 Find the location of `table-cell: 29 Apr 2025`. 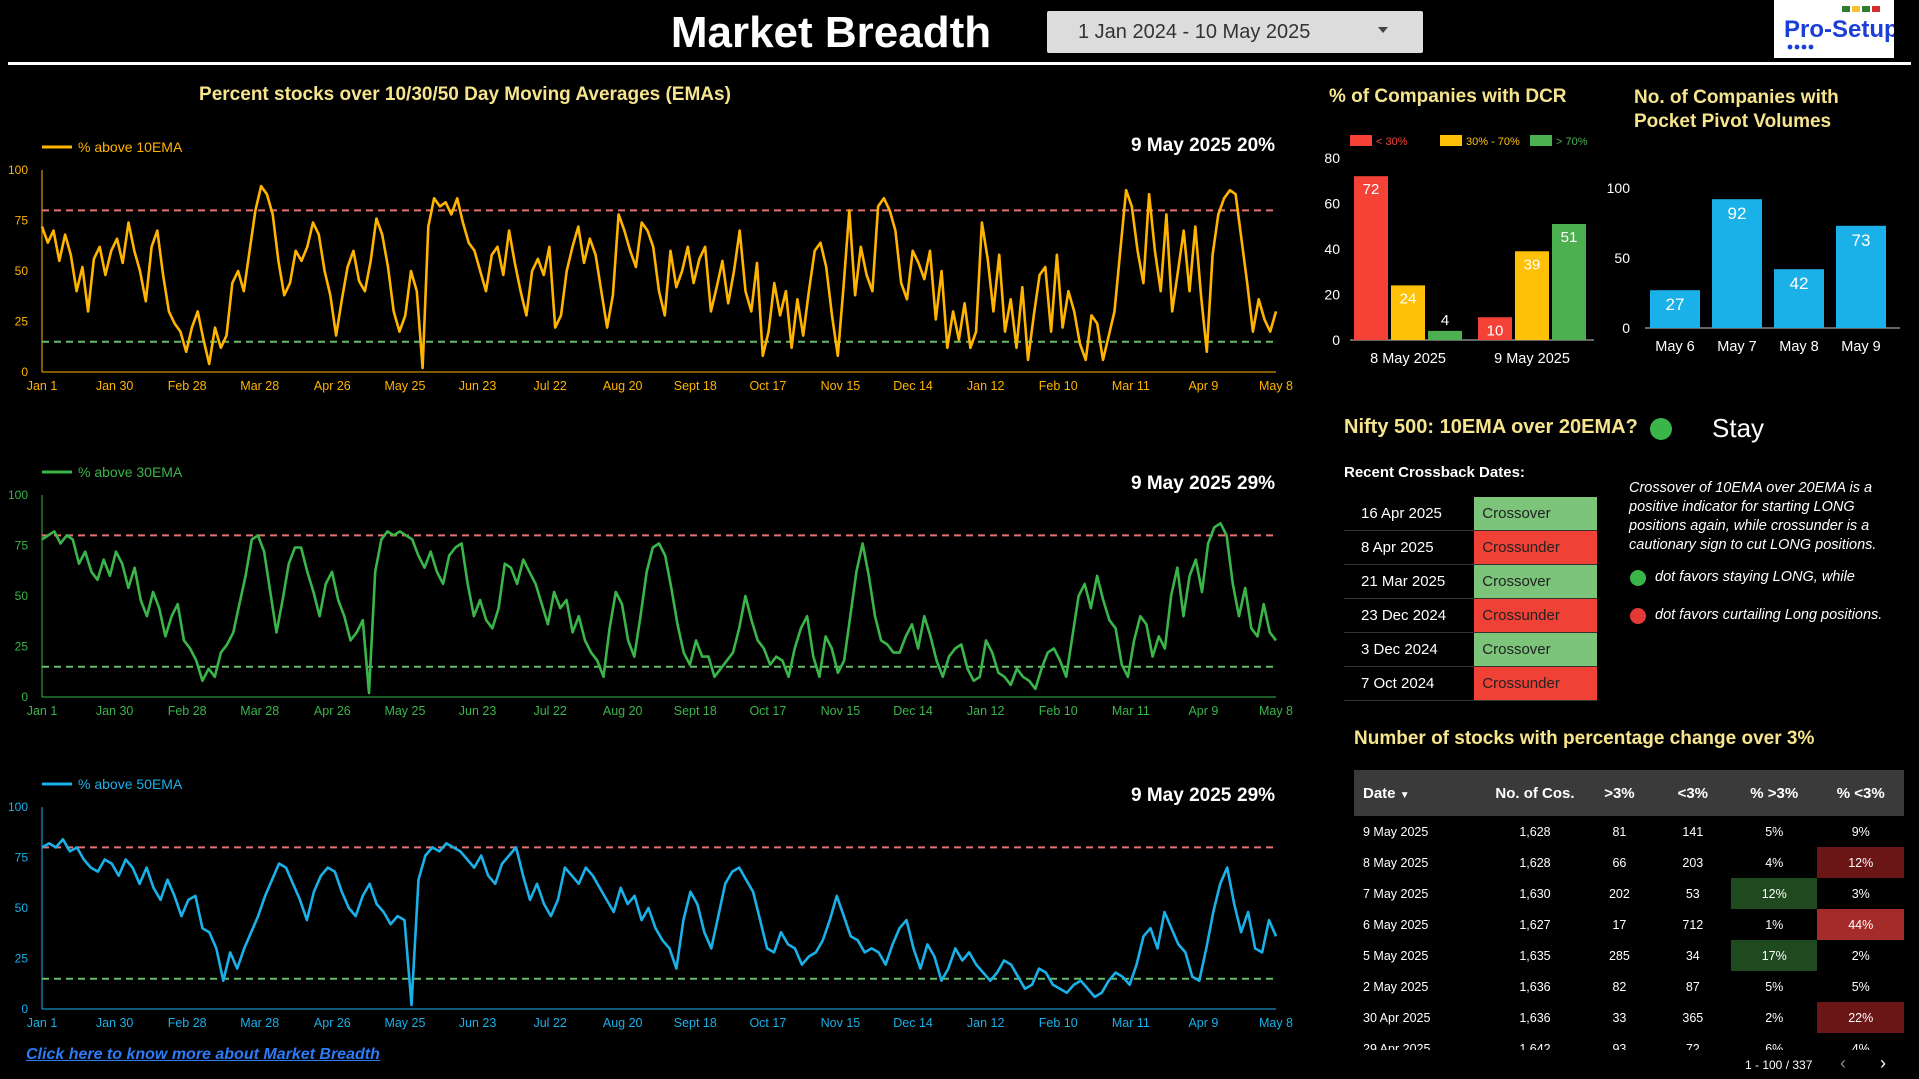

table-cell: 29 Apr 2025 is located at coordinates (1397, 1046).